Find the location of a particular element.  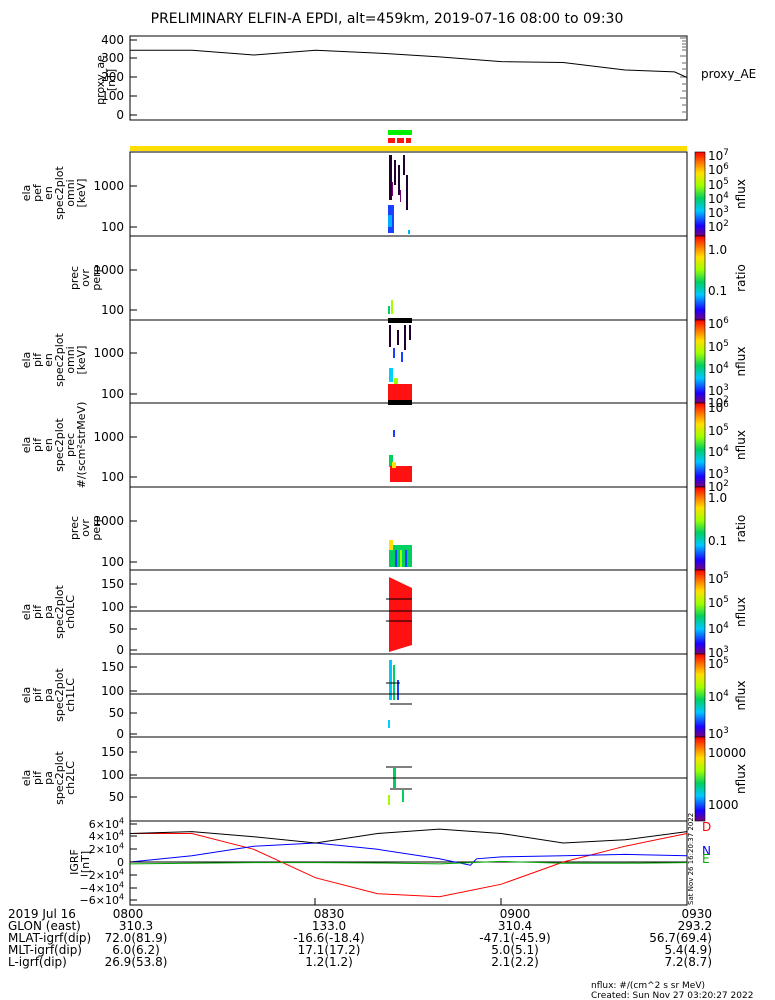

orbit-row-label: GLON (east) is located at coordinates (44, 926).